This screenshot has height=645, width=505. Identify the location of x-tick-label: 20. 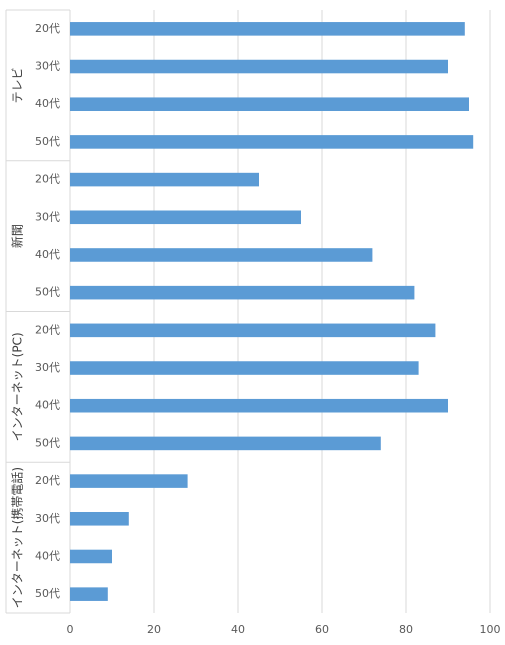
(154, 629).